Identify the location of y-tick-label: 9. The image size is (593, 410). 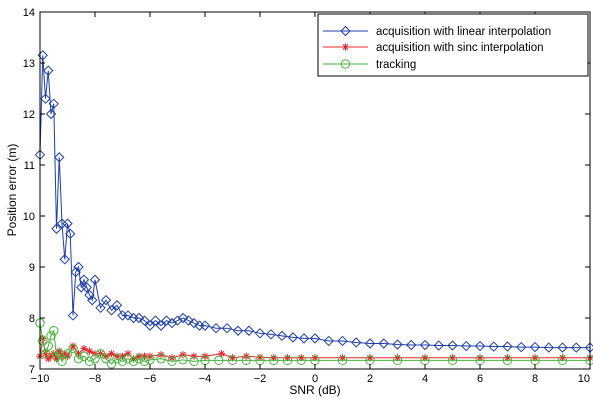
(32, 268).